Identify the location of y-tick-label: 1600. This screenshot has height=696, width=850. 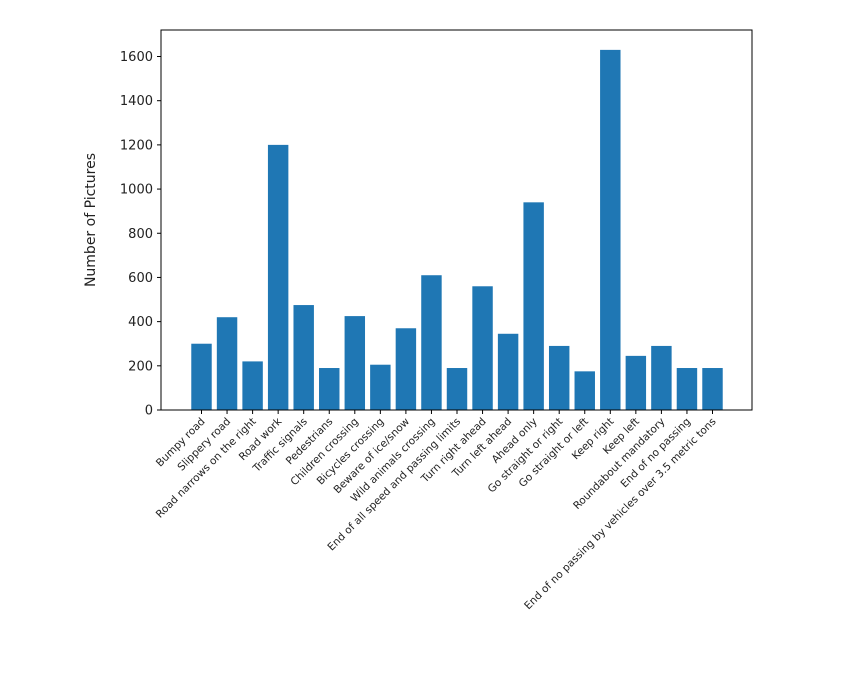
(136, 57).